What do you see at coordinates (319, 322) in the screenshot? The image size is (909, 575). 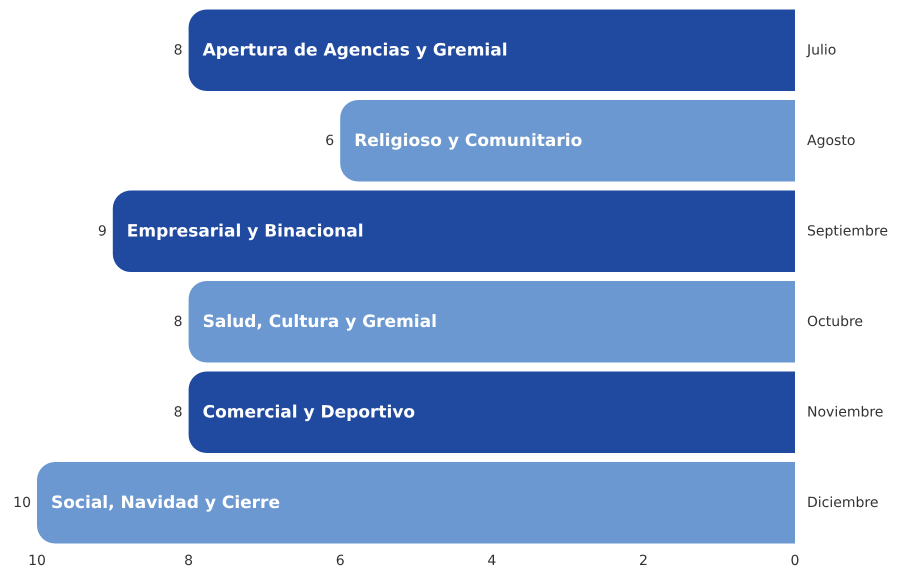 I see `annotation: Salud, Cultura y Gremial` at bounding box center [319, 322].